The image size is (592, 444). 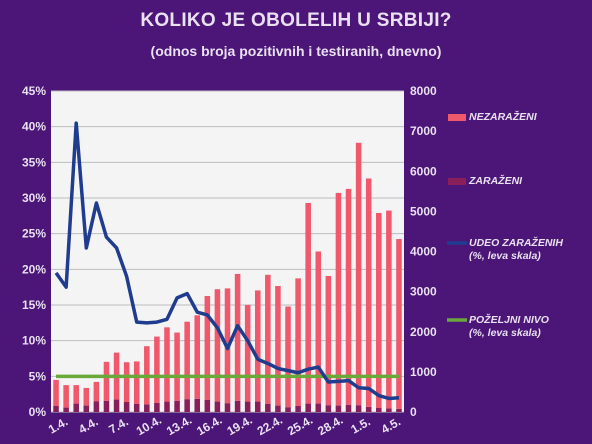 I want to click on x-axis-tick-label: 13.4., so click(x=179, y=425).